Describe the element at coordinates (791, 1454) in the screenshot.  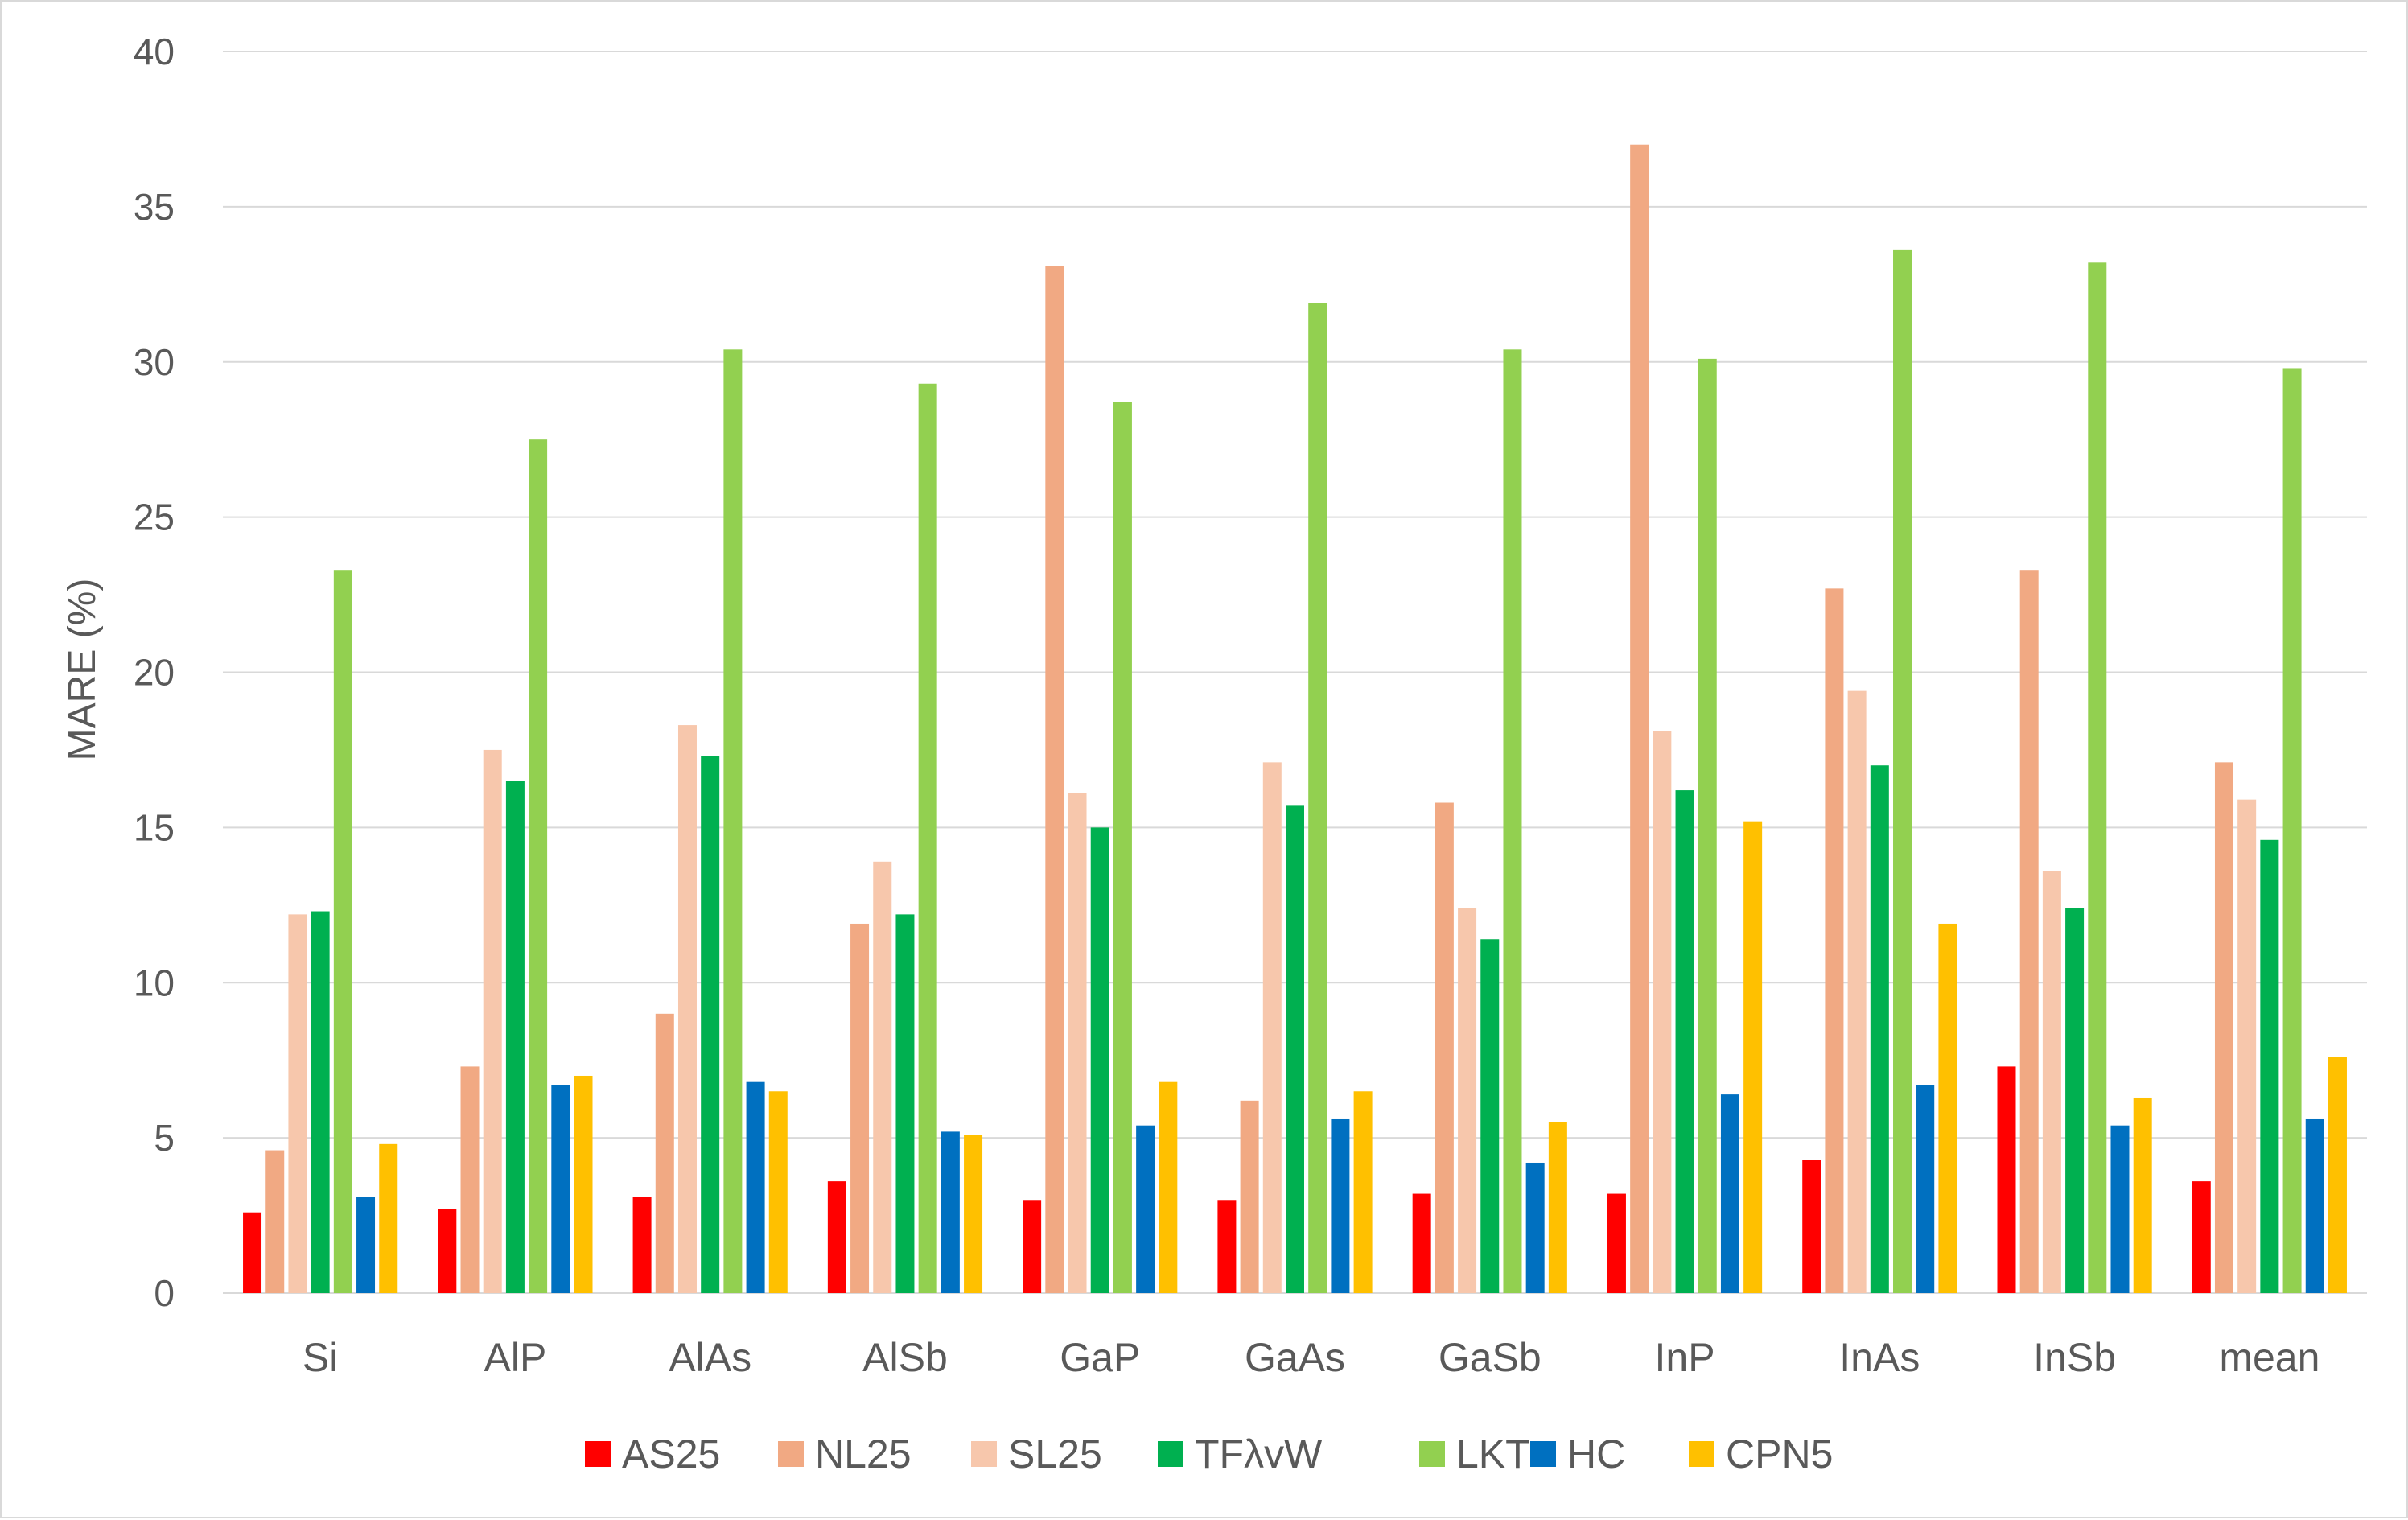
I see `legend-swatch-NL25` at that location.